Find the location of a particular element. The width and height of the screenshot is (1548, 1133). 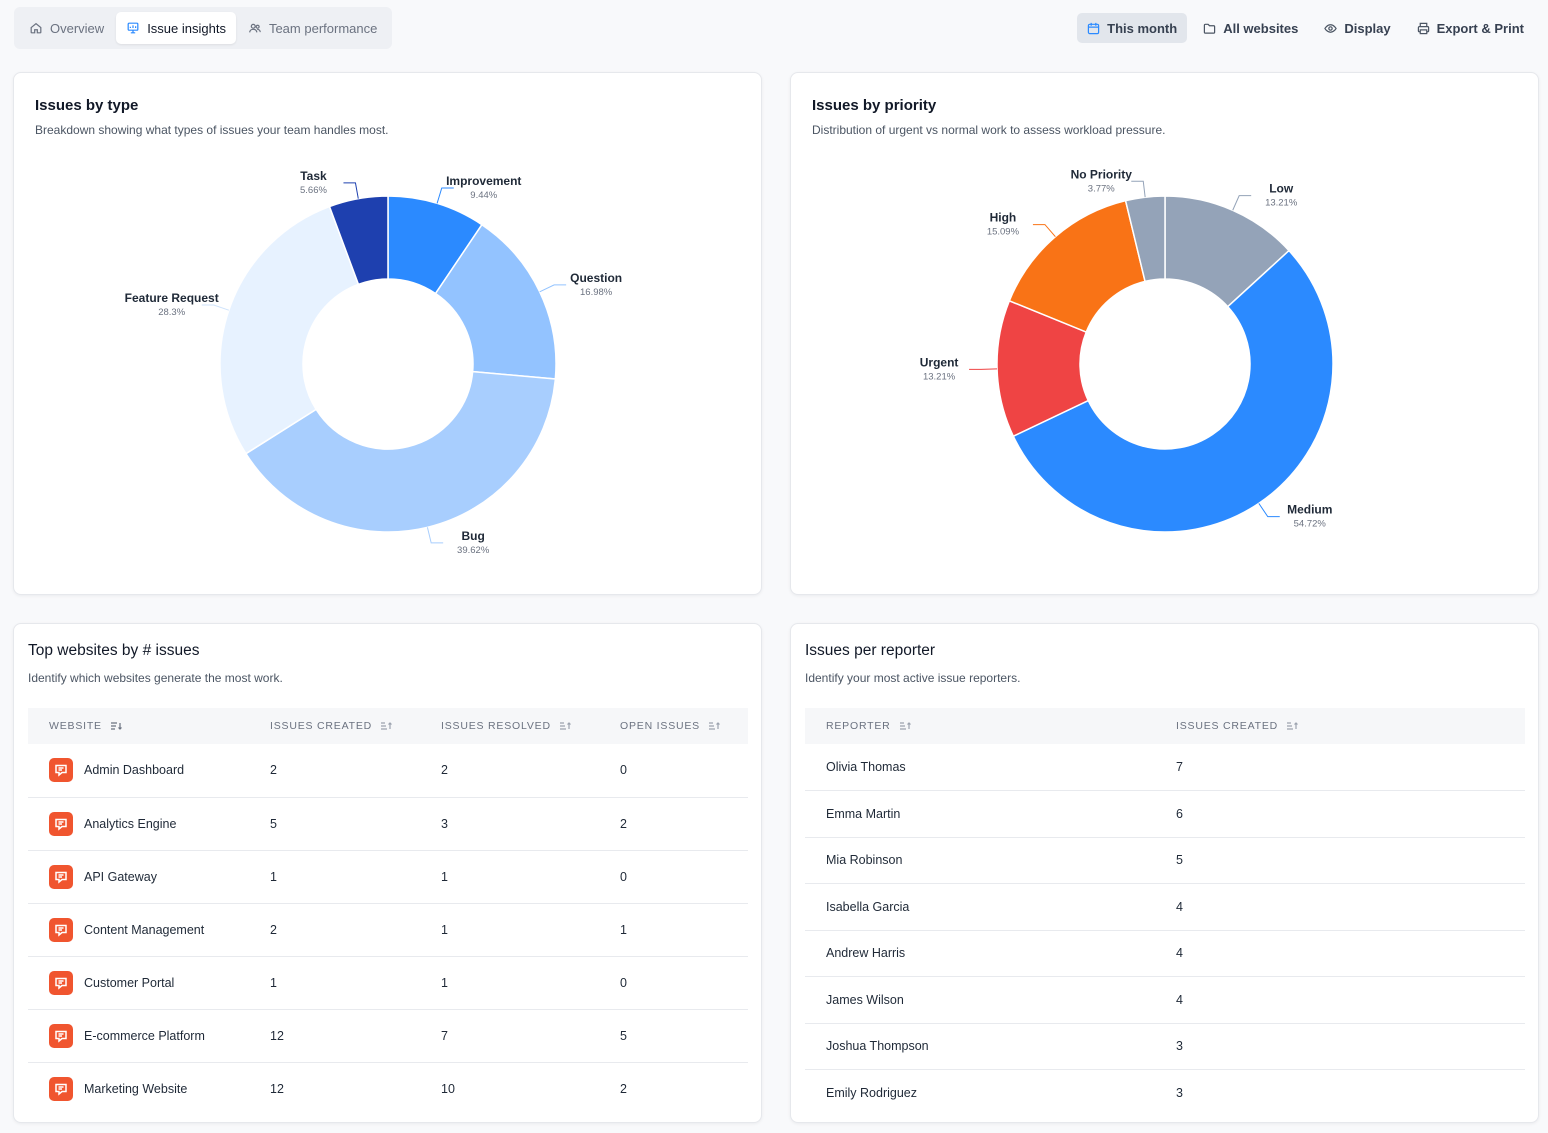

table-row: Content Management 2 1 1 is located at coordinates (388, 930).